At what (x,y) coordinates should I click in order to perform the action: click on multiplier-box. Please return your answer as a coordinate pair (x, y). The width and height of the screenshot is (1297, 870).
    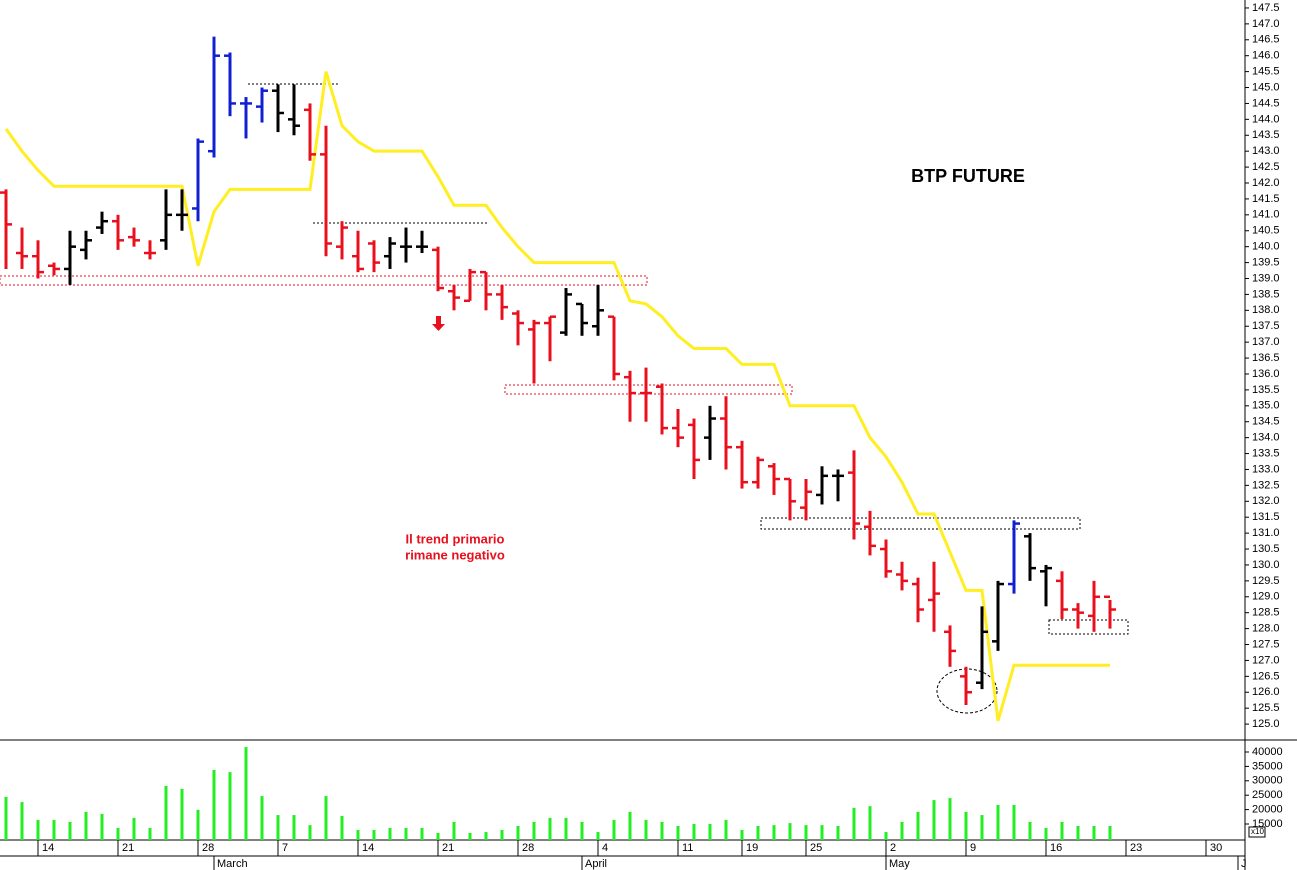
    Looking at the image, I should click on (1257, 832).